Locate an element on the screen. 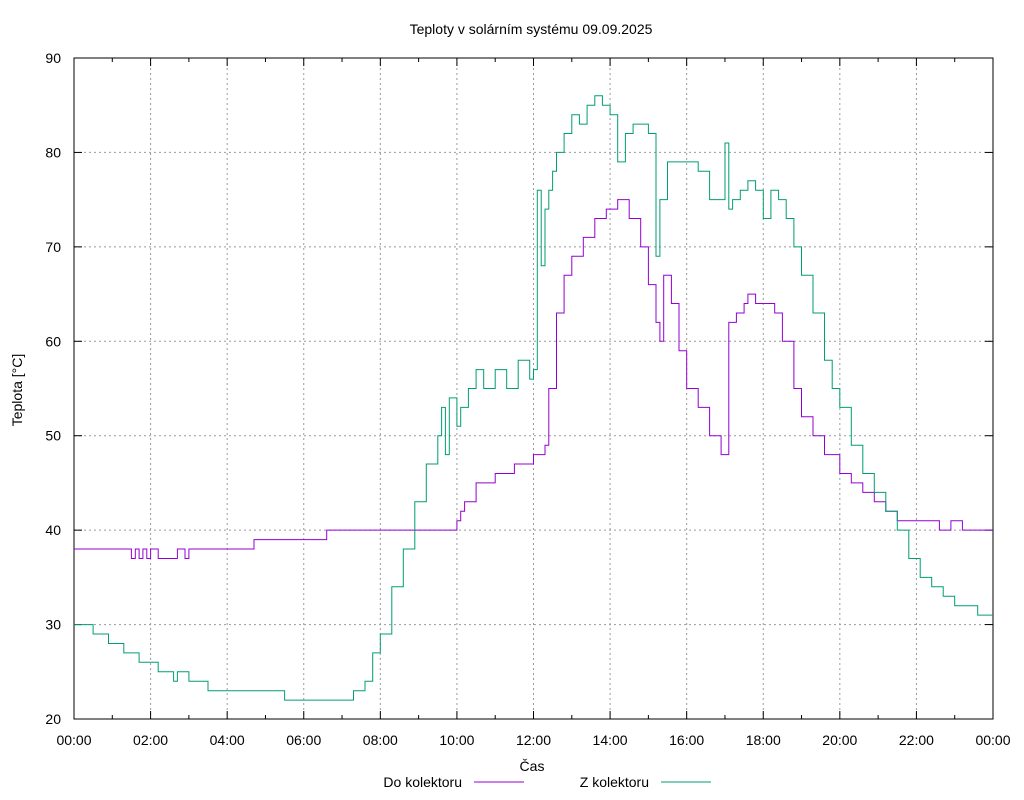 The width and height of the screenshot is (1024, 800). legend-label-do-kolektoru: Do kolektoru is located at coordinates (422, 782).